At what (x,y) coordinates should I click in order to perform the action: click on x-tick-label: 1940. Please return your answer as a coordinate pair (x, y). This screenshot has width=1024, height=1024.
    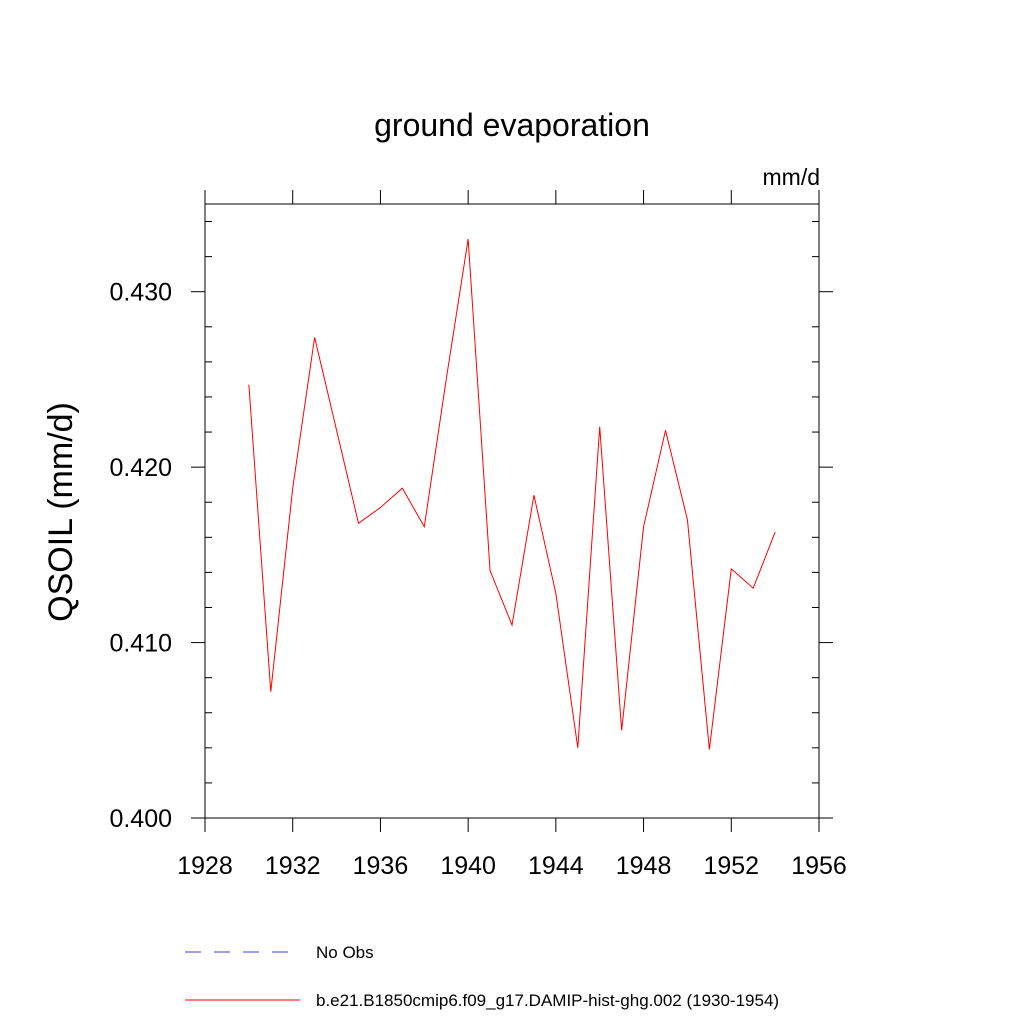
    Looking at the image, I should click on (468, 866).